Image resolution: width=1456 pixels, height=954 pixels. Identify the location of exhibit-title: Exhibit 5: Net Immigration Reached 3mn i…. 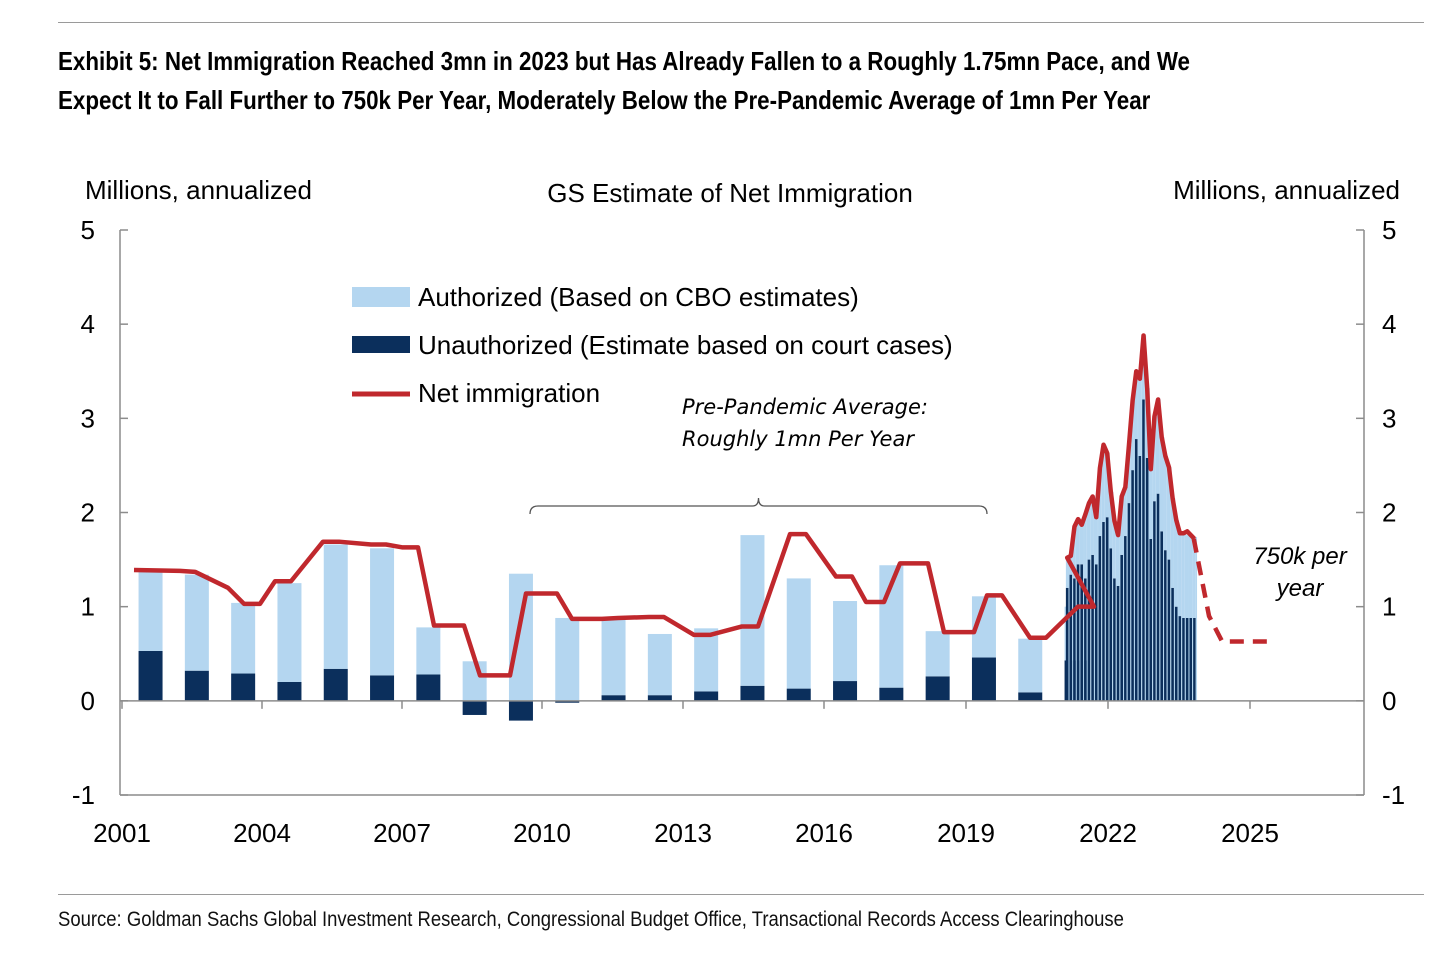
(647, 81).